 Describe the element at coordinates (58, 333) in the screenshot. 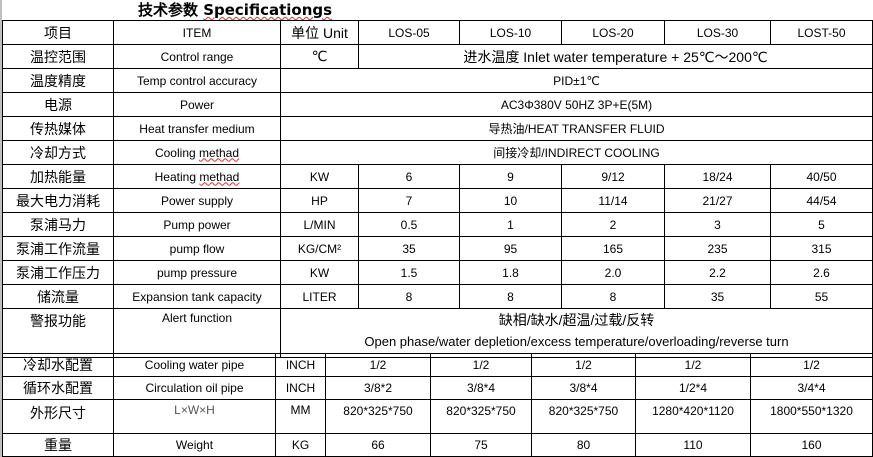

I see `alert-label-cn: 警报功能` at that location.